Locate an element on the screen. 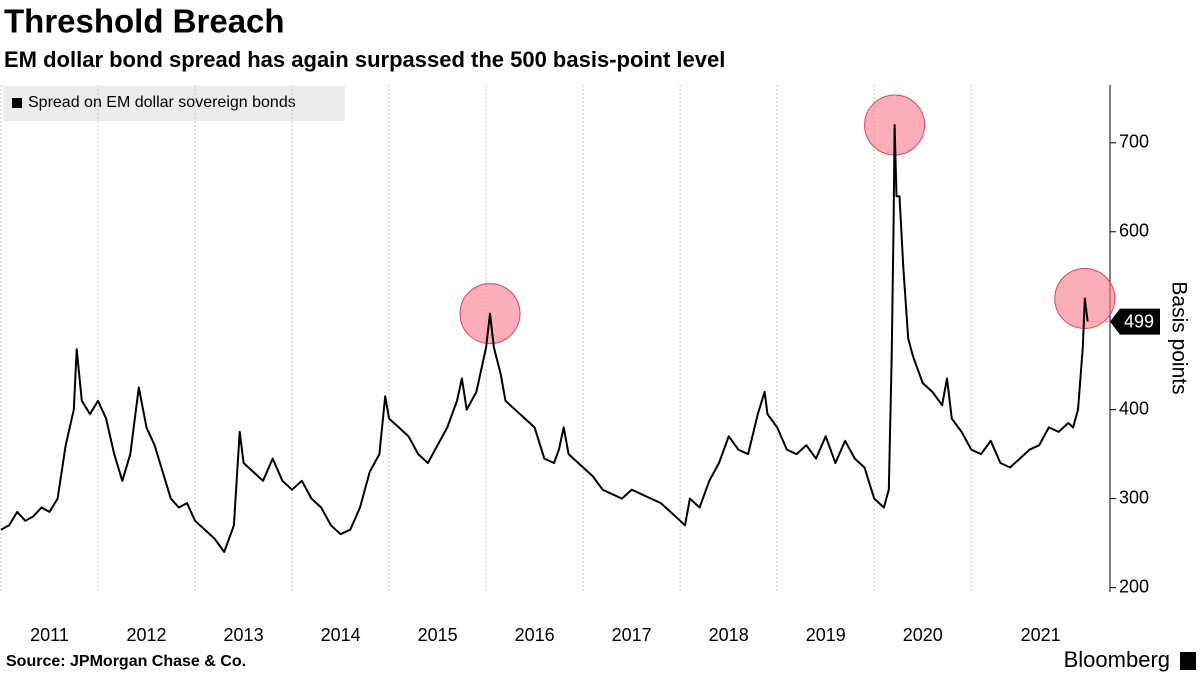  x-tick-label: 2013 is located at coordinates (244, 635).